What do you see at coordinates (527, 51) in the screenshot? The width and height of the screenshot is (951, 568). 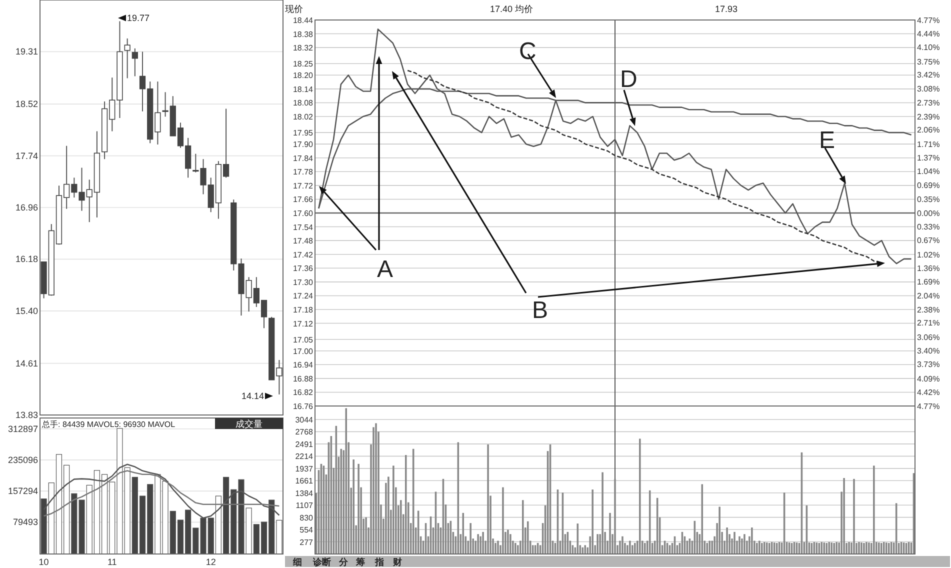 I see `annotation: C` at bounding box center [527, 51].